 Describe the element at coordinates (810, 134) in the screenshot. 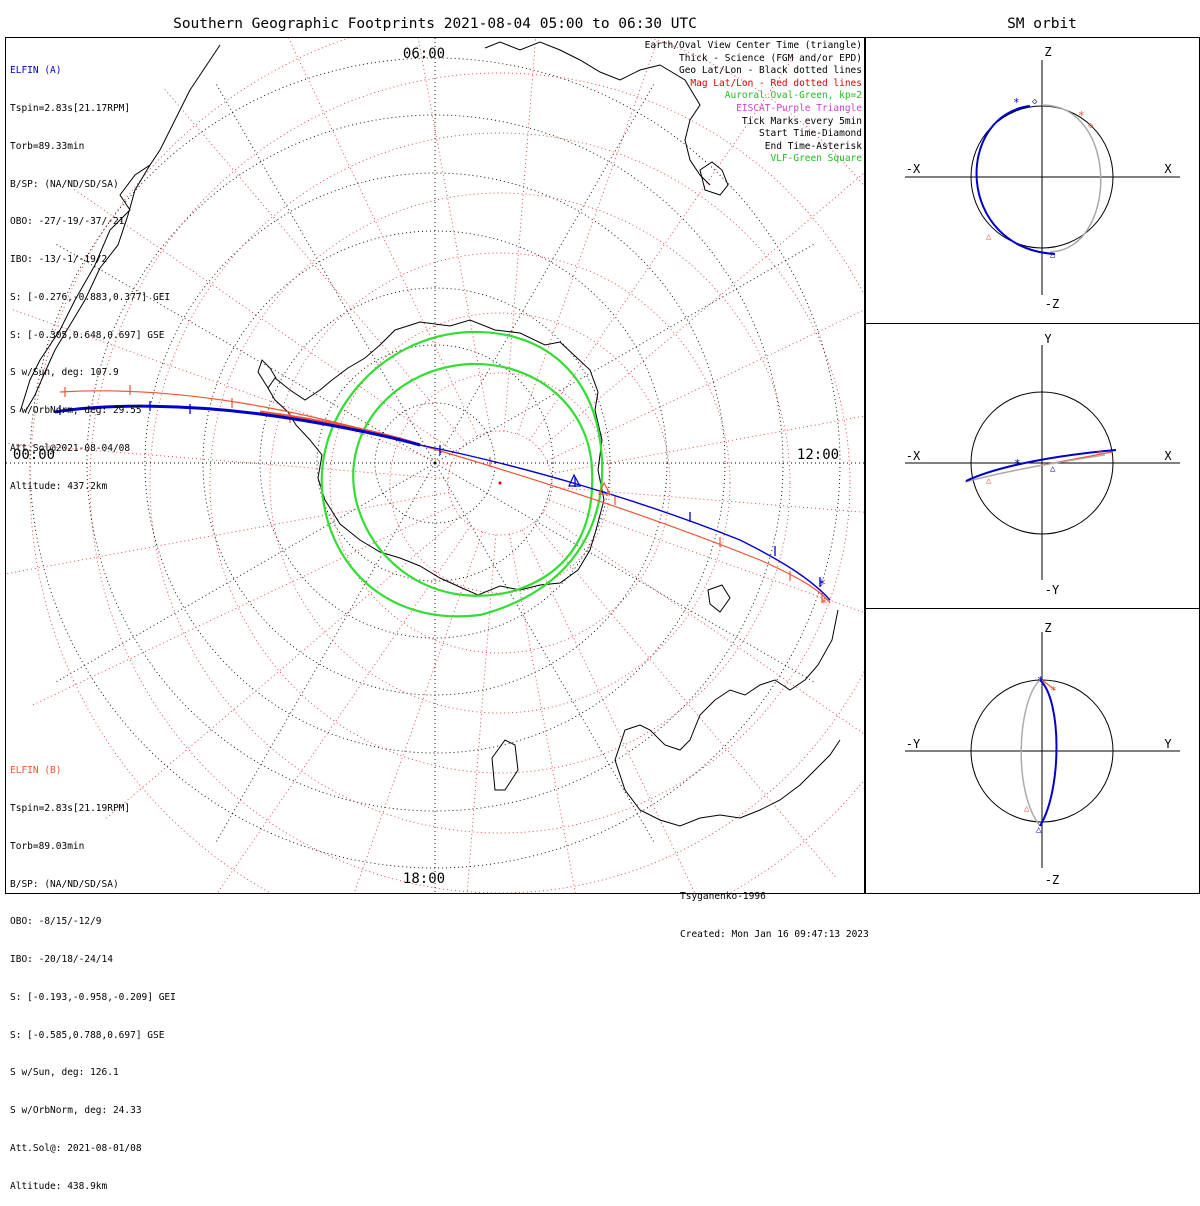

I see `legend-item: Start Time-Diamond` at that location.